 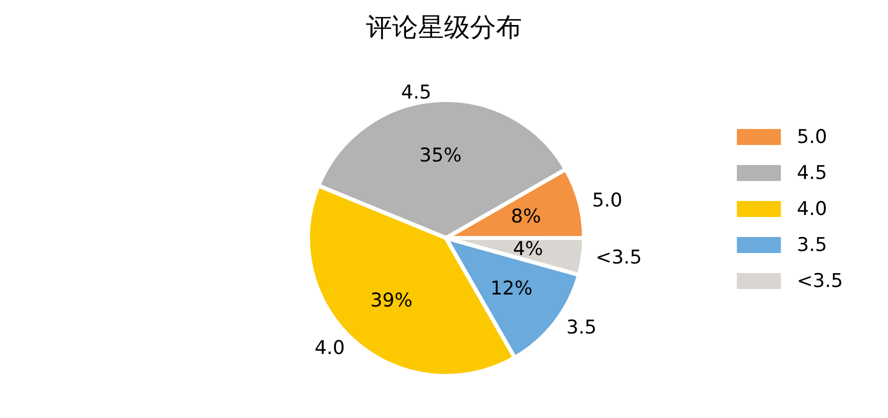 What do you see at coordinates (526, 217) in the screenshot?
I see `data-label: 8%` at bounding box center [526, 217].